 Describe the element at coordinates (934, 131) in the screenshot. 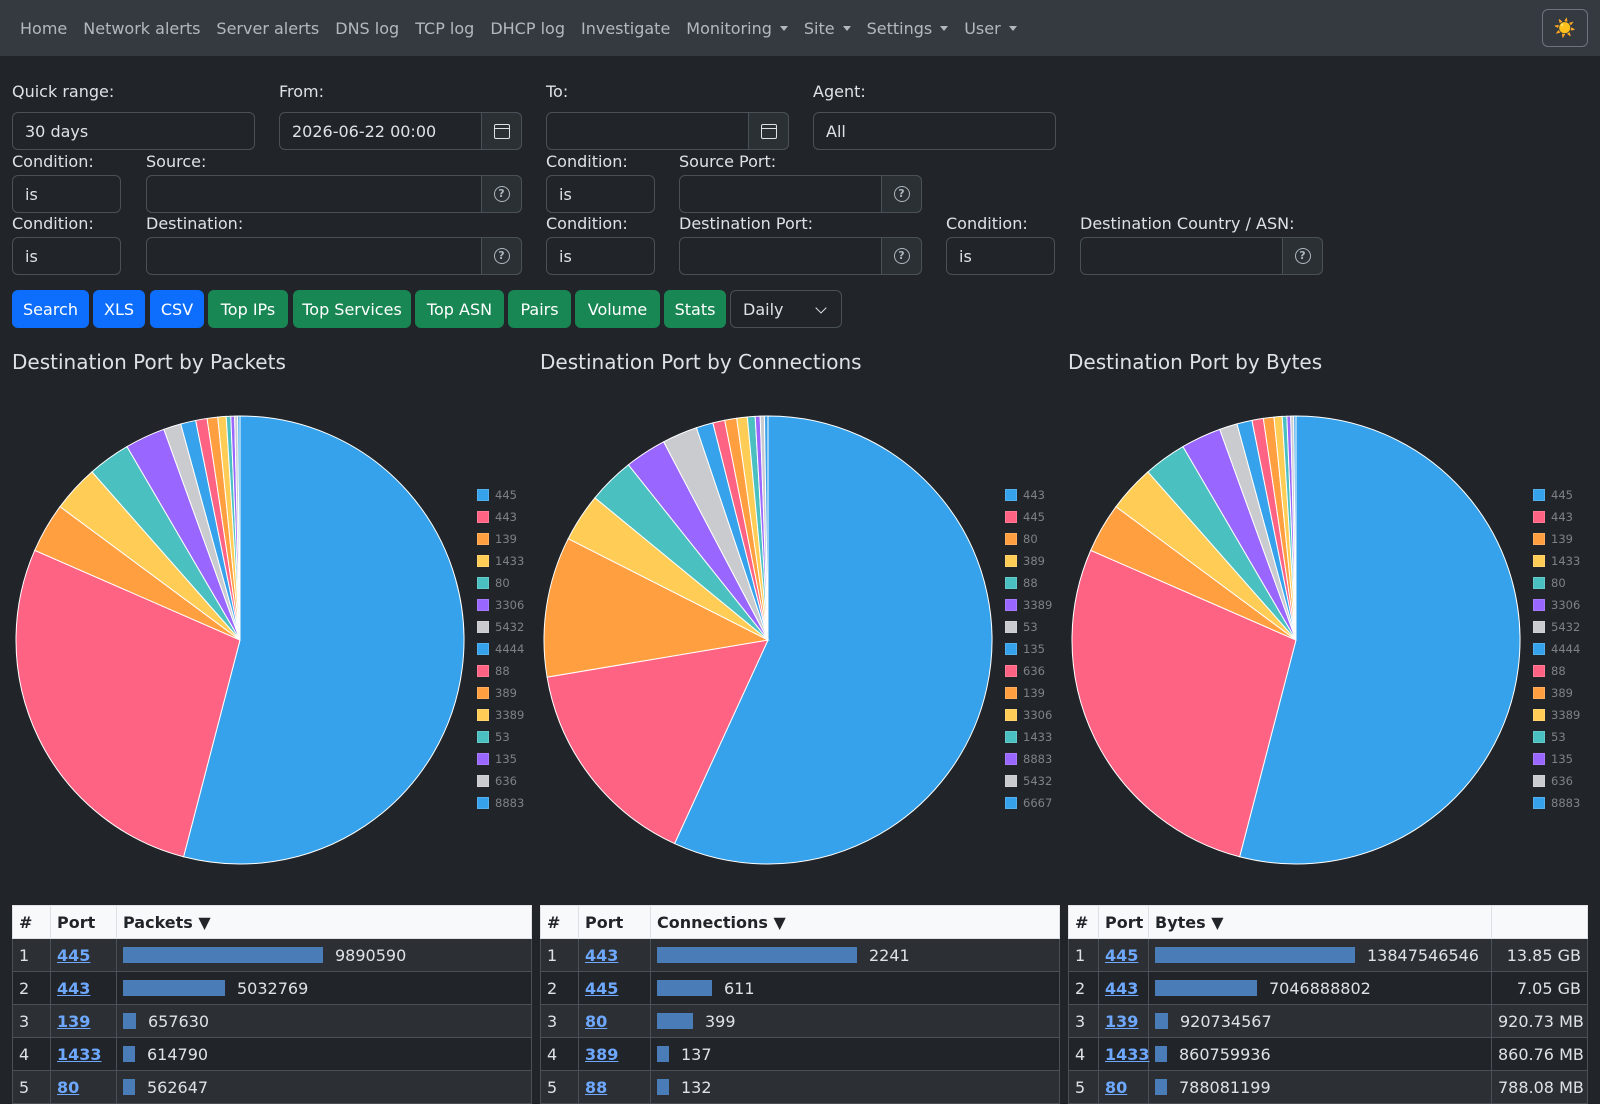

I see `agent-select: All` at that location.